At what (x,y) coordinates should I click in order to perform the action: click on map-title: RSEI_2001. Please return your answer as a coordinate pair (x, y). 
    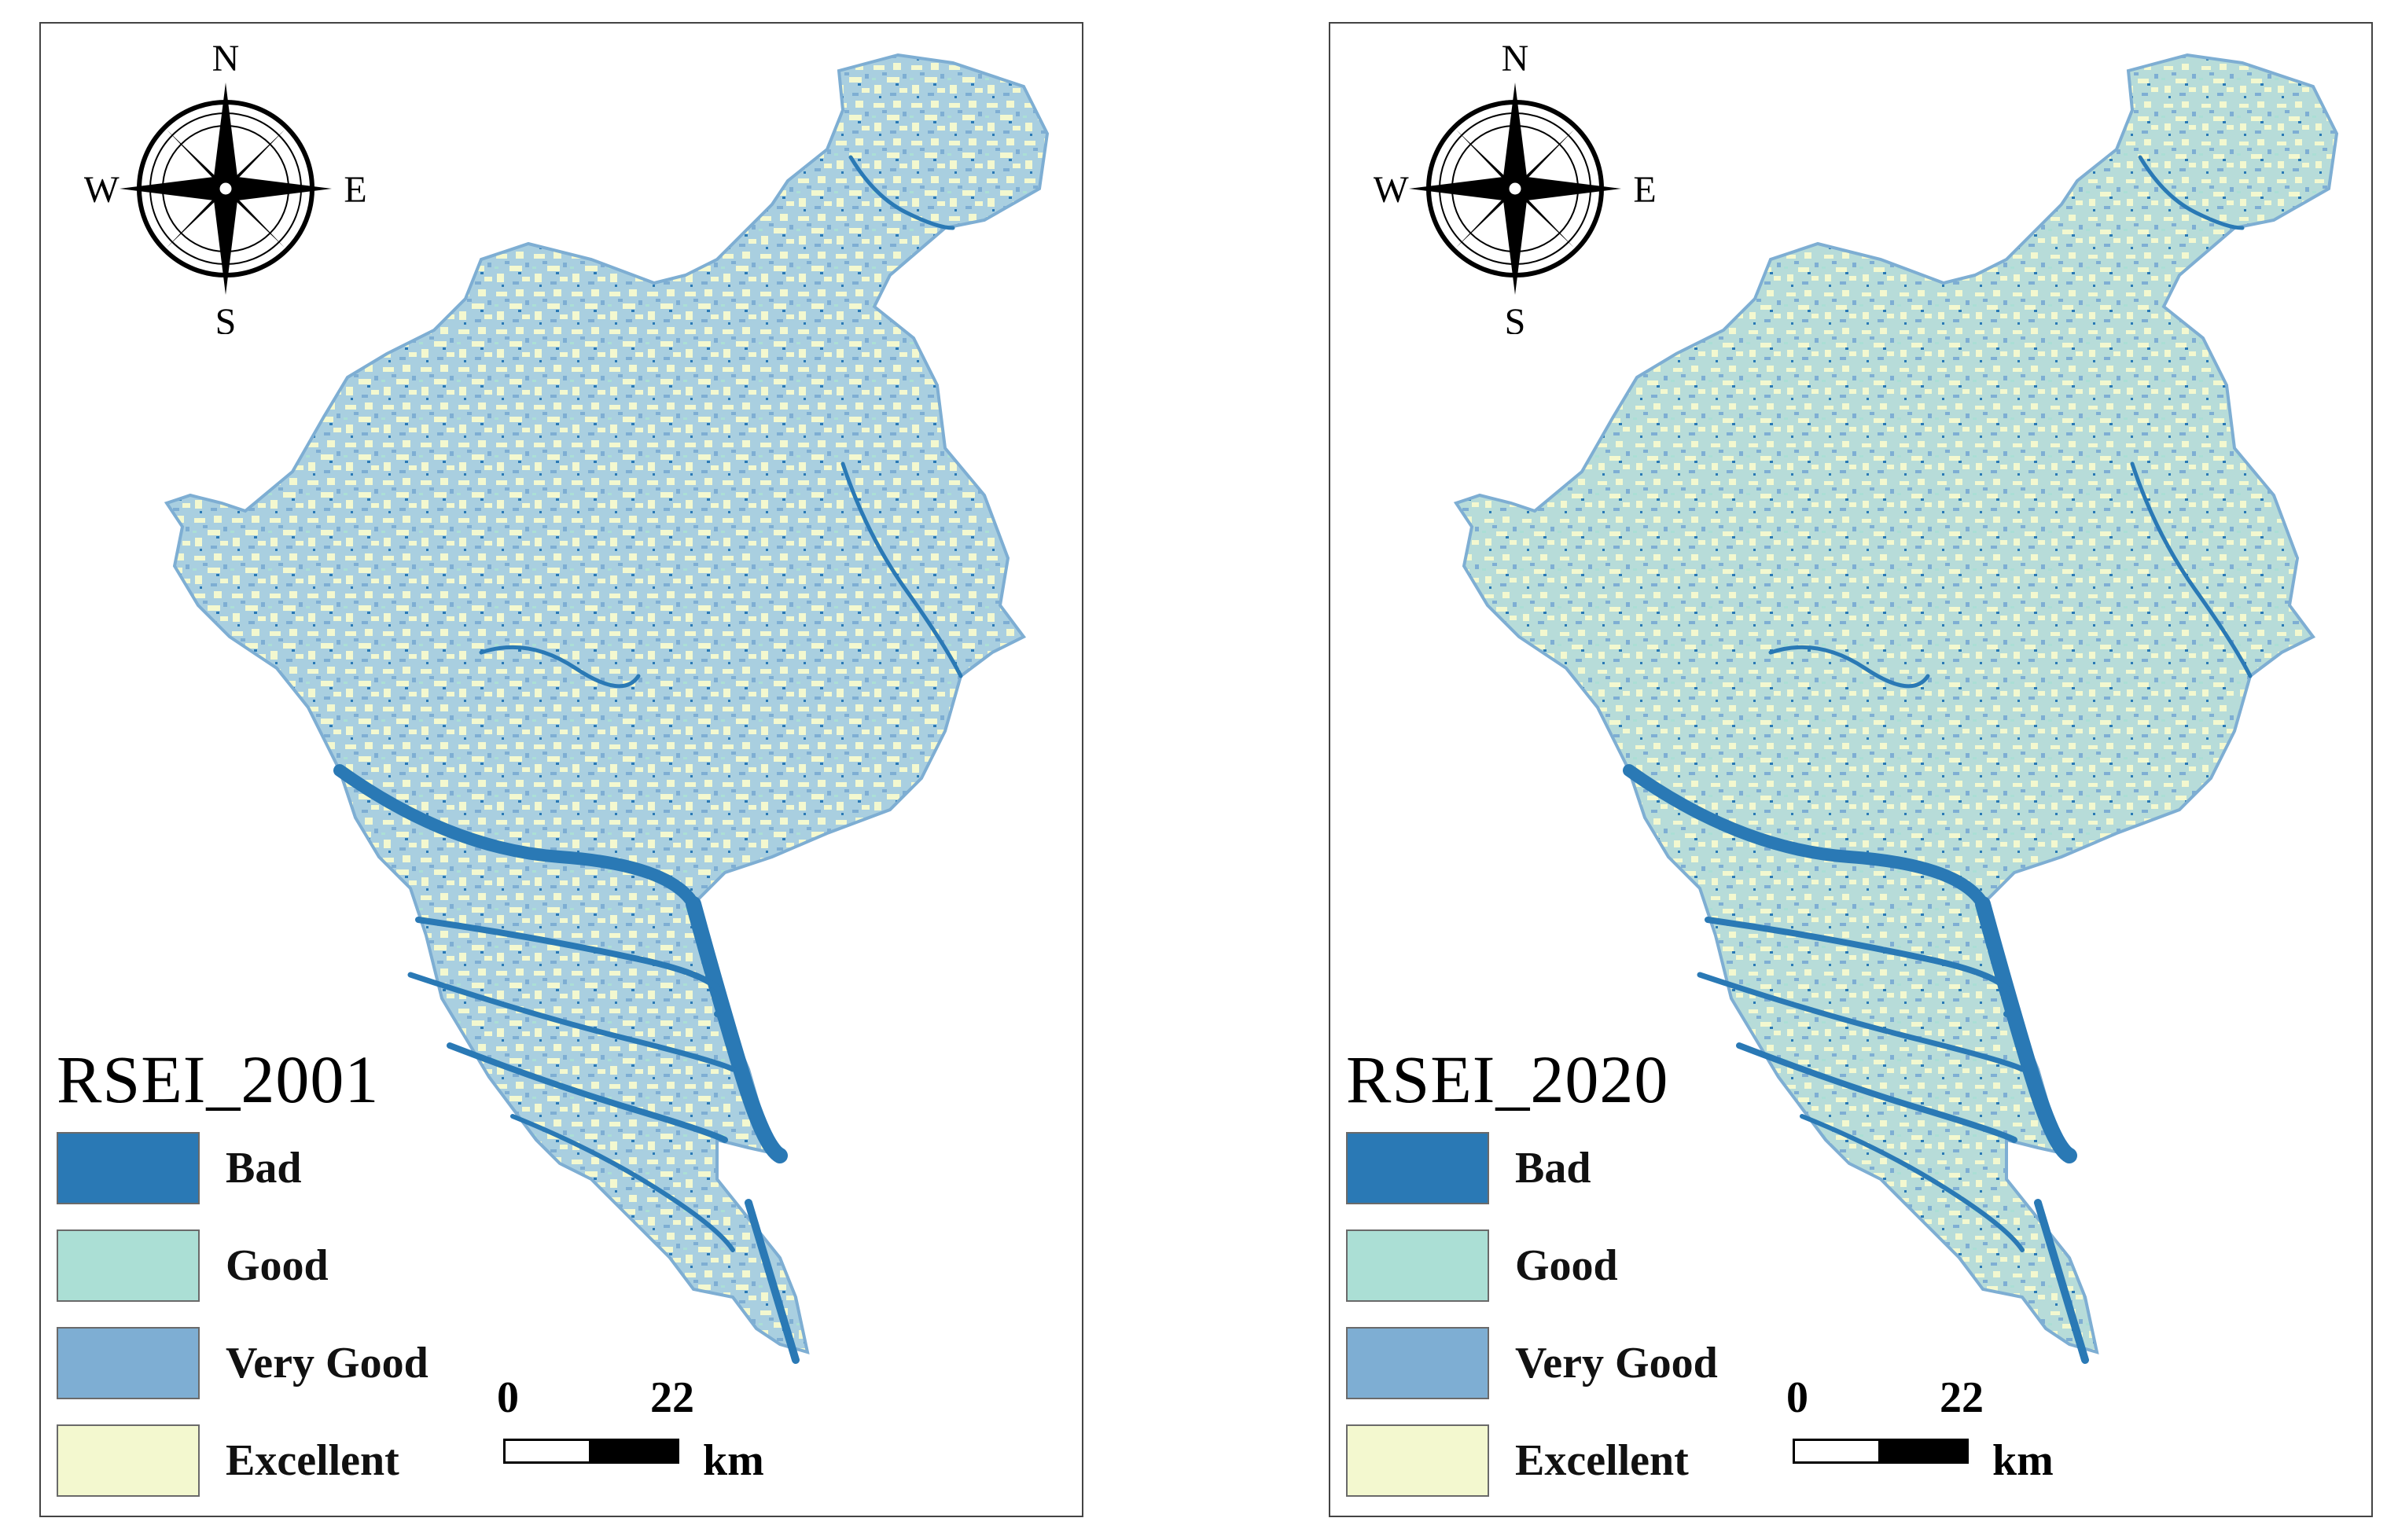
    Looking at the image, I should click on (219, 1079).